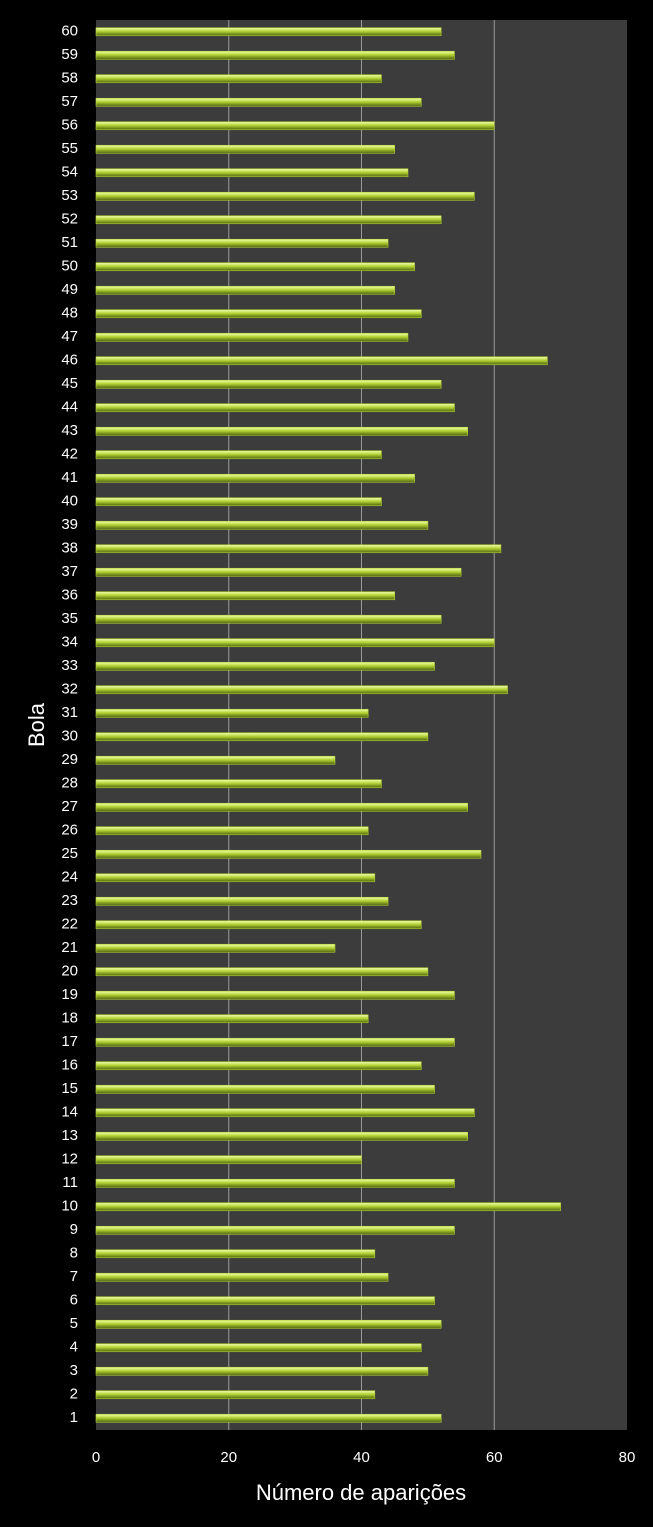 The image size is (653, 1527). What do you see at coordinates (627, 1457) in the screenshot?
I see `x-tick-label: 80` at bounding box center [627, 1457].